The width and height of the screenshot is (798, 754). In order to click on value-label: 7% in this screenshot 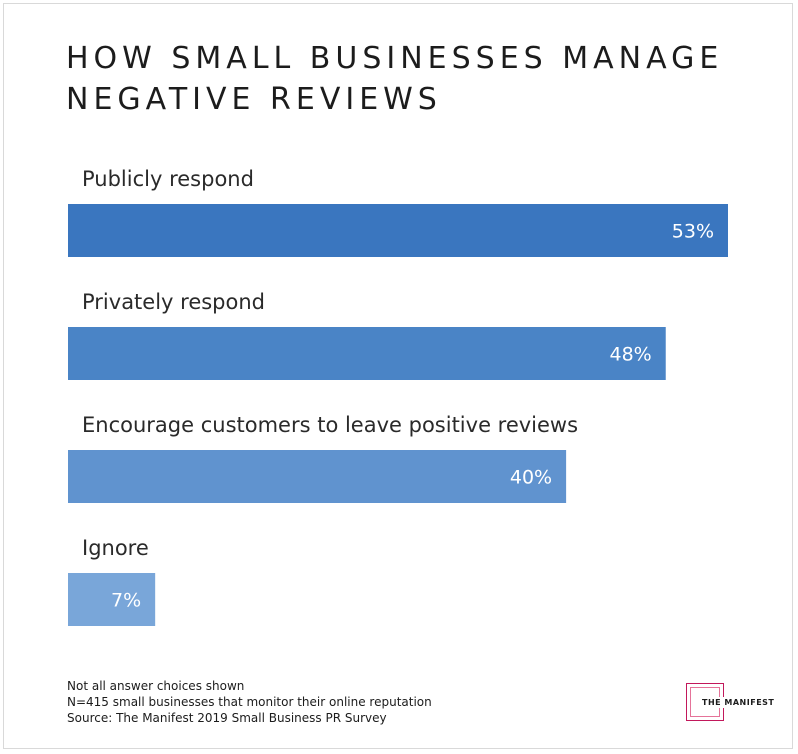, I will do `click(126, 601)`.